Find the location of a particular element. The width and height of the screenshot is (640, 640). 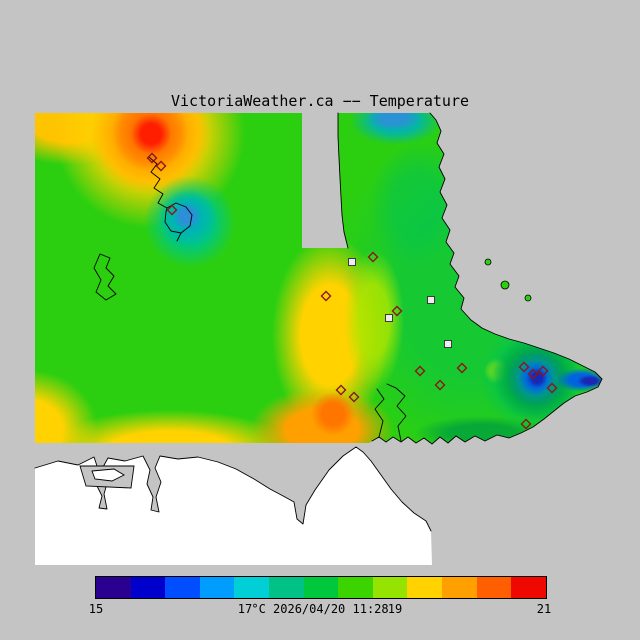

scale-unit-timestamp: °C 2026/04/20 11:28 is located at coordinates (320, 609).